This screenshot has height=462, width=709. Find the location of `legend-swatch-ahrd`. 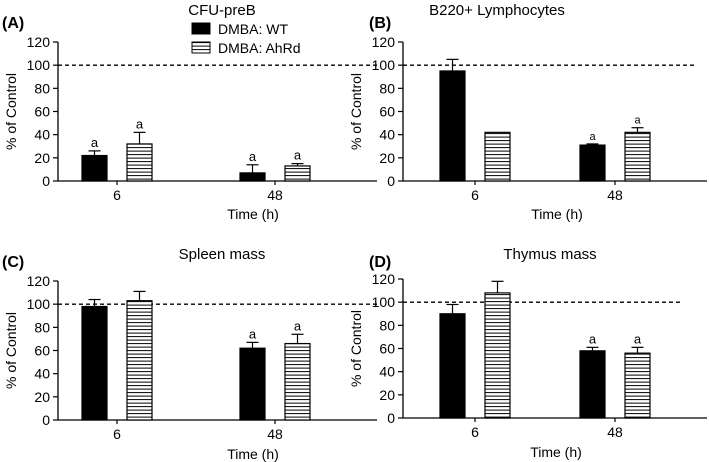

legend-swatch-ahrd is located at coordinates (201, 47).